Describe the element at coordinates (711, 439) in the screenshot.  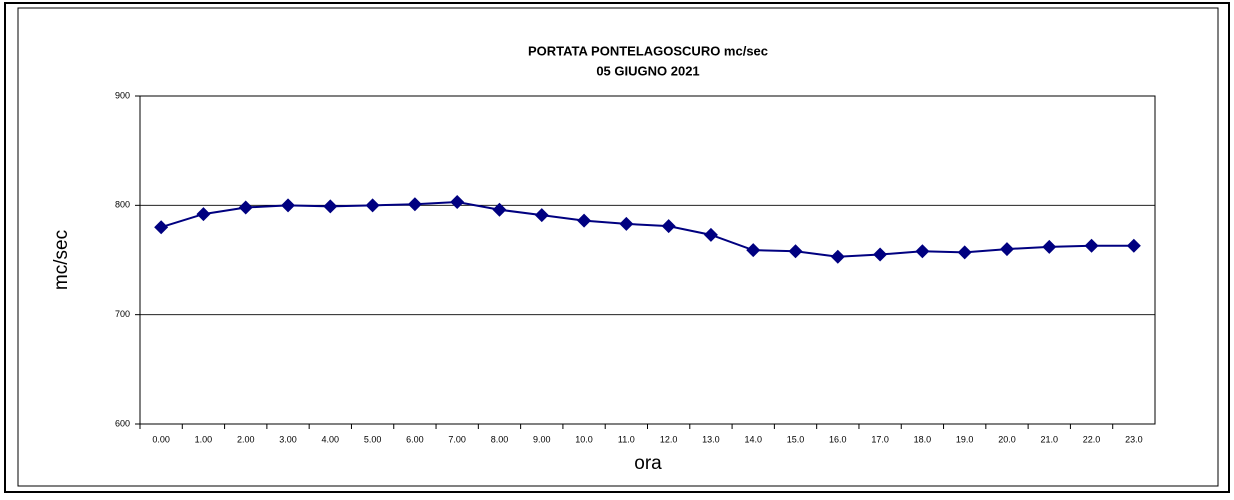
I see `x-tick-label: 13.0` at that location.